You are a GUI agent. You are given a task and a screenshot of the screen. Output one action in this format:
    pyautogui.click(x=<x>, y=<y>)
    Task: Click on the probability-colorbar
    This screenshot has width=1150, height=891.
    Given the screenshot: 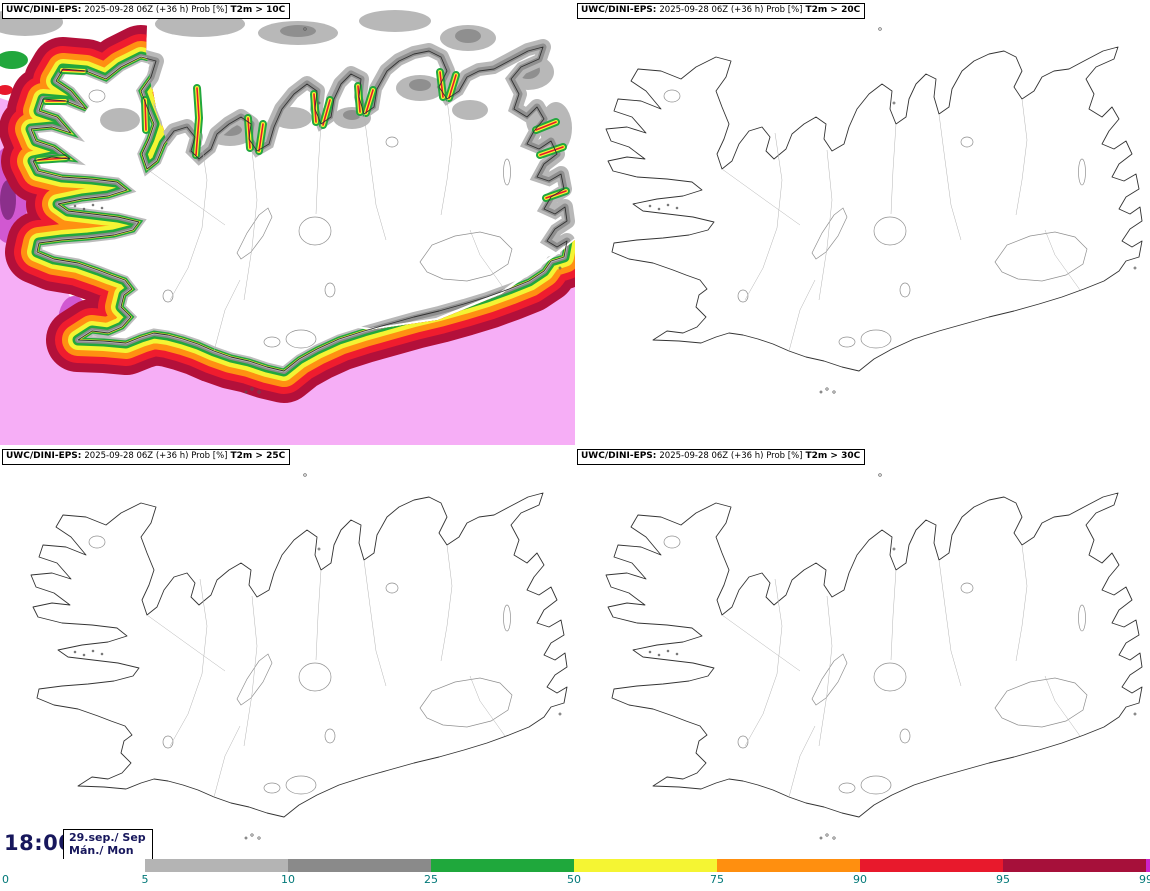 What is the action you would take?
    pyautogui.click(x=575, y=865)
    